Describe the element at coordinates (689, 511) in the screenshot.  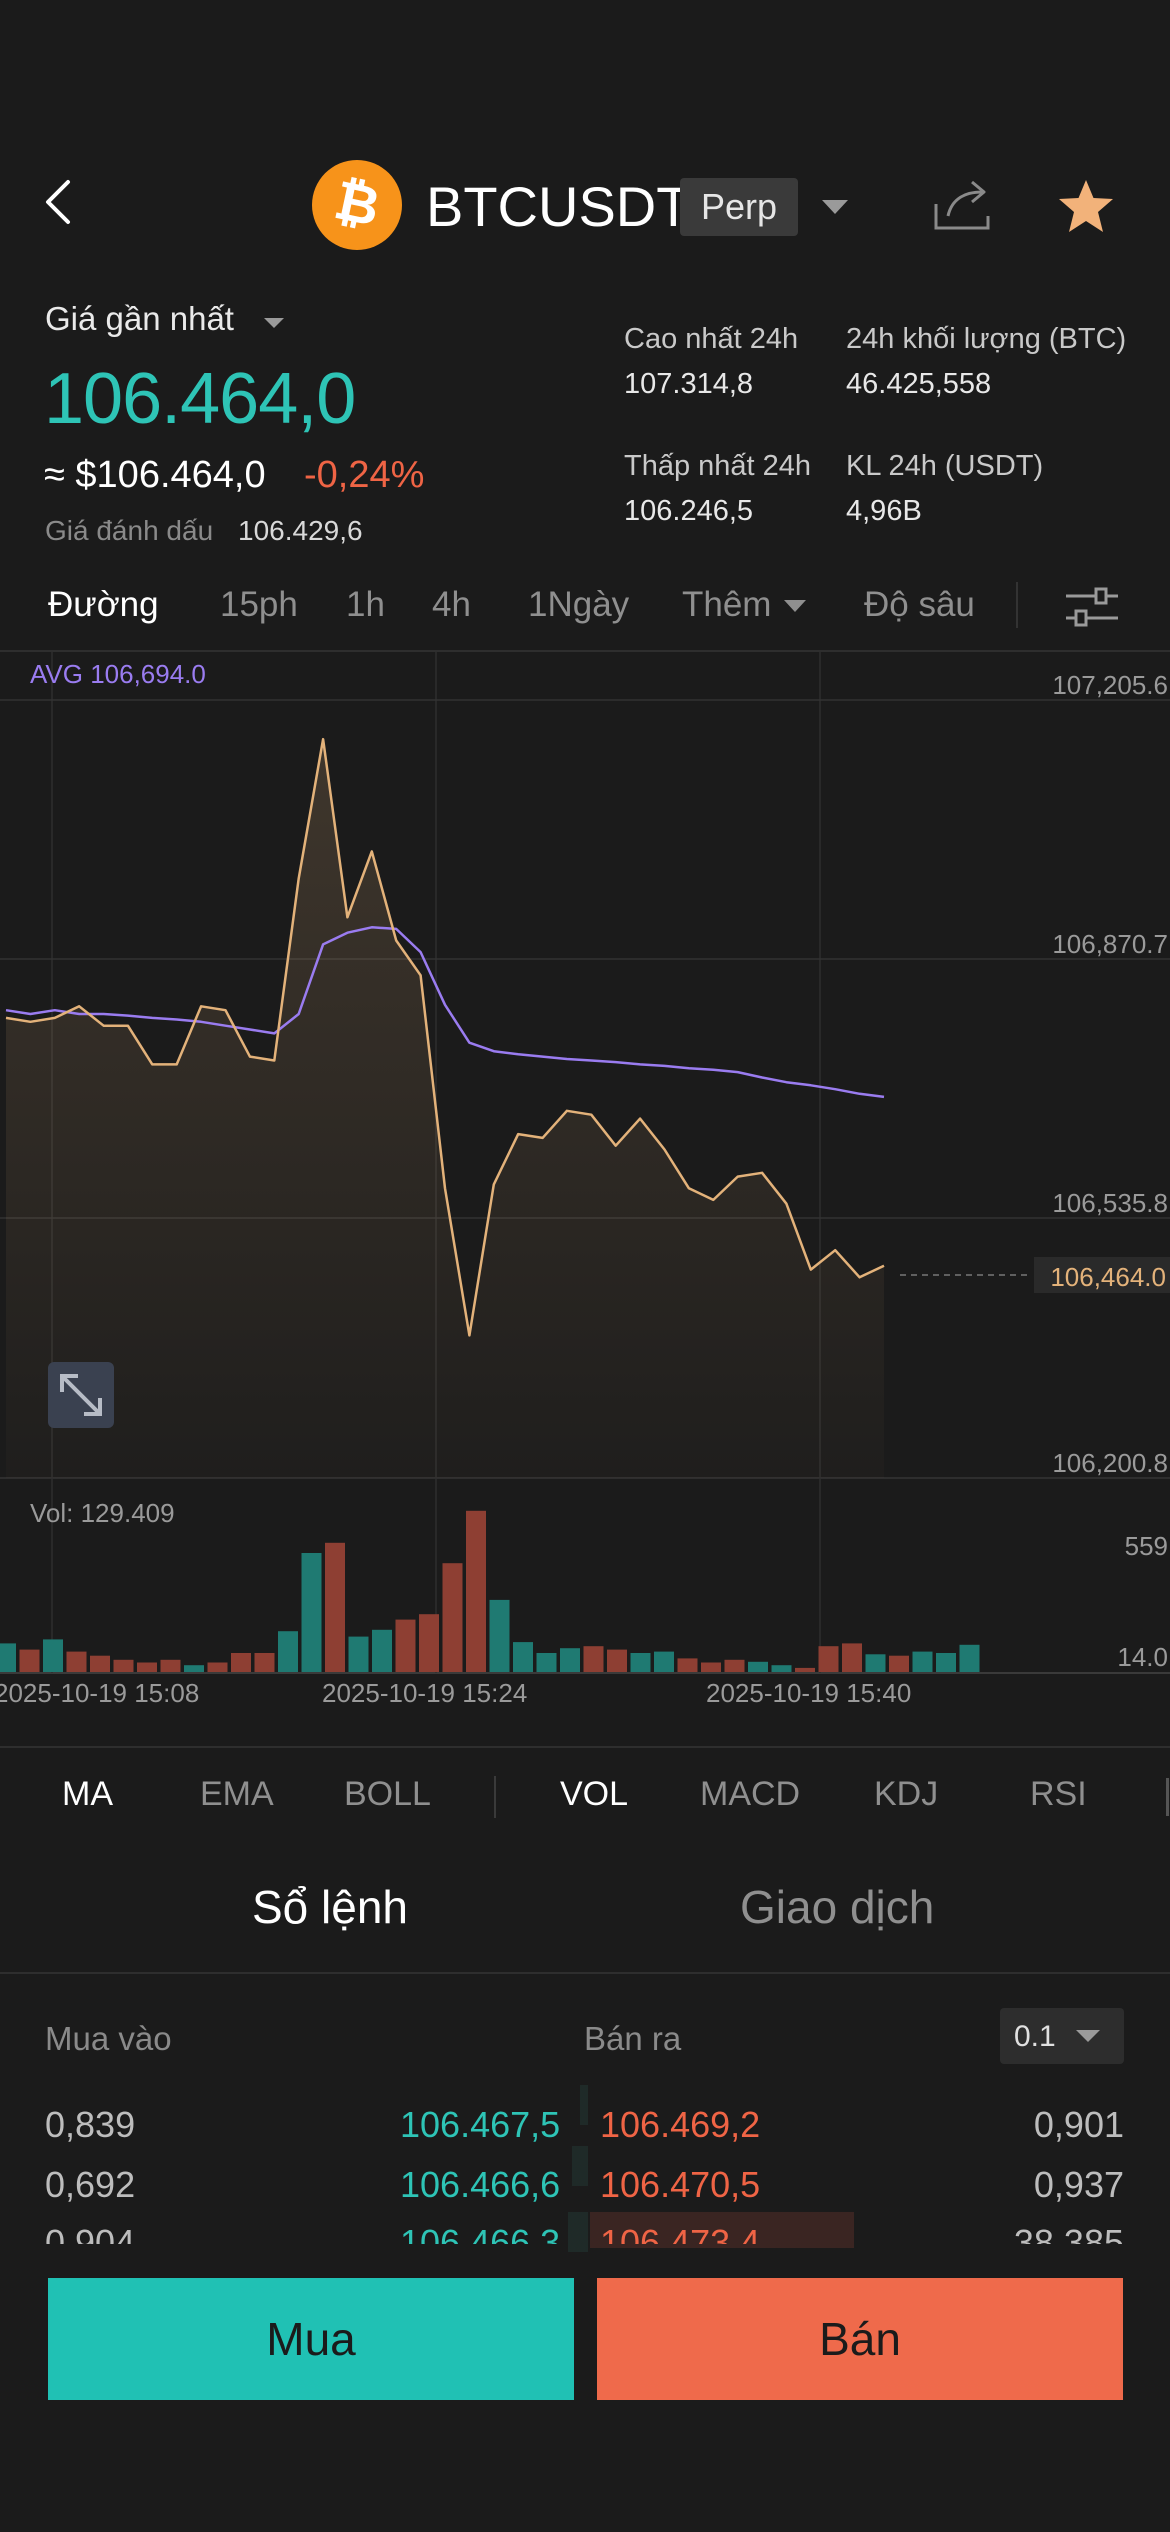
I see `low-24h-value: 106.246,5` at that location.